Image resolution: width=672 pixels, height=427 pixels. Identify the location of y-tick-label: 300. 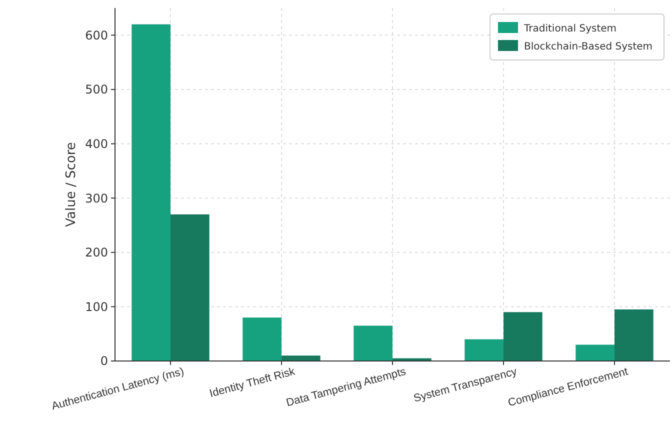
(96, 198).